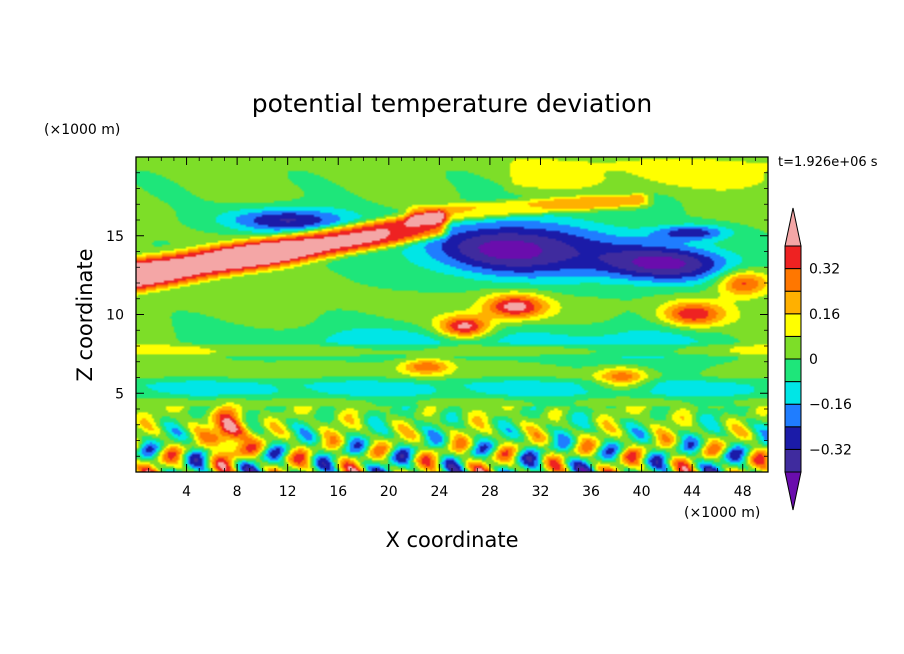 The image size is (904, 654). What do you see at coordinates (830, 450) in the screenshot?
I see `colorbar-label: −0.32` at bounding box center [830, 450].